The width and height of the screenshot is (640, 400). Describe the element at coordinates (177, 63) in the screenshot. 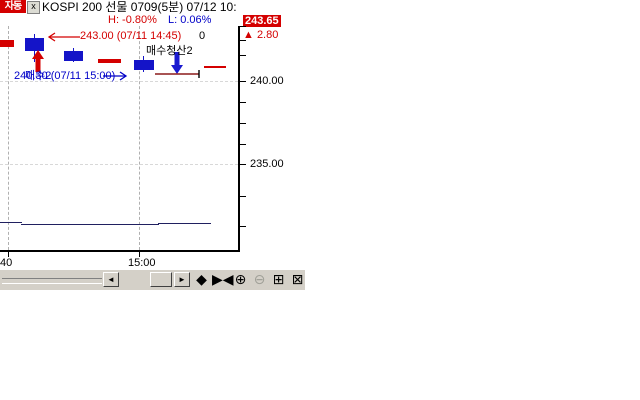

I see `sell-arrow-down-icon` at that location.